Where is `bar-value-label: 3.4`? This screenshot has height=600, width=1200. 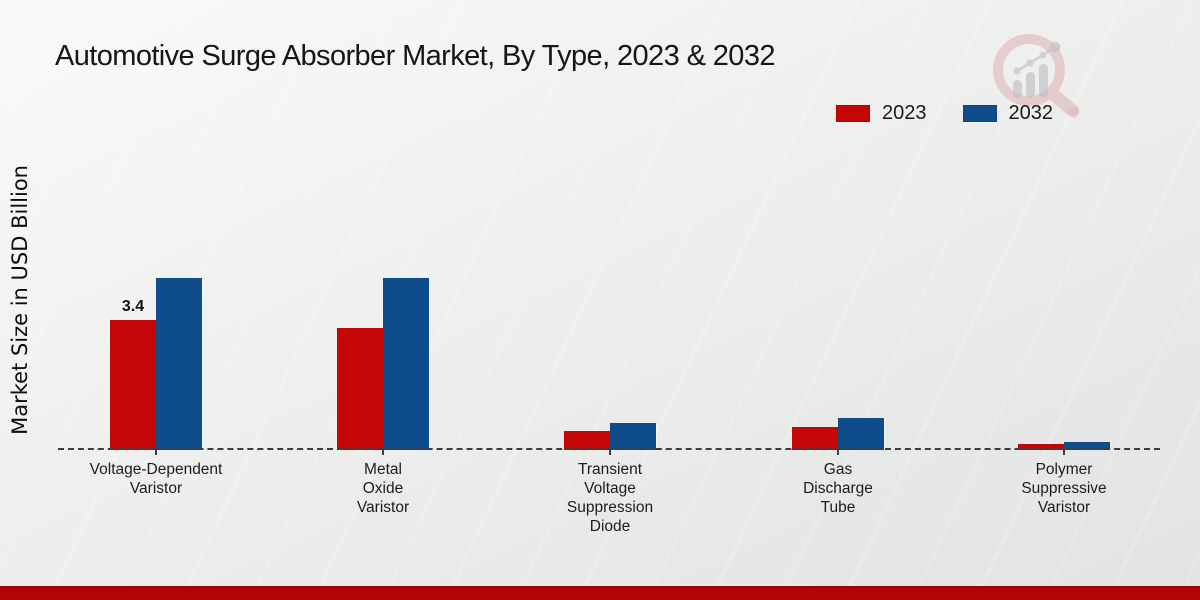
bar-value-label: 3.4 is located at coordinates (133, 306).